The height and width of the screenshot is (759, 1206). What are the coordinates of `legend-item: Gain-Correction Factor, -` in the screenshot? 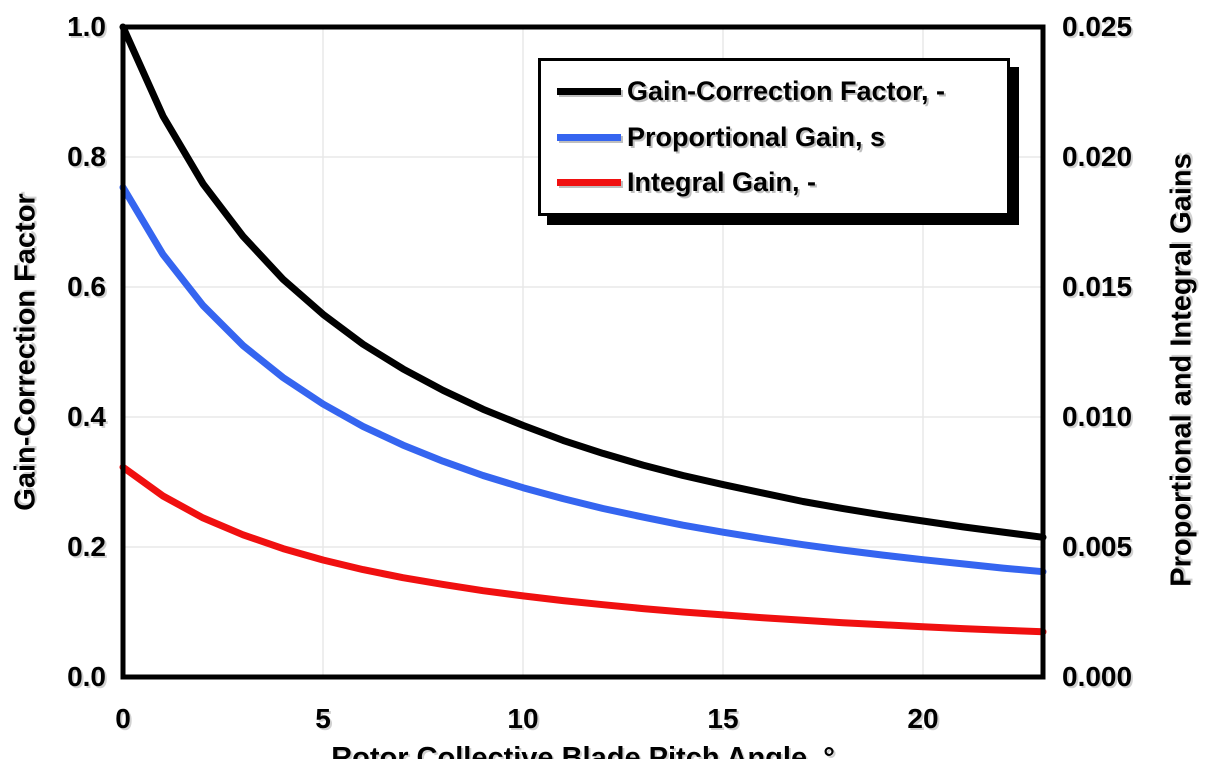 It's located at (782, 91).